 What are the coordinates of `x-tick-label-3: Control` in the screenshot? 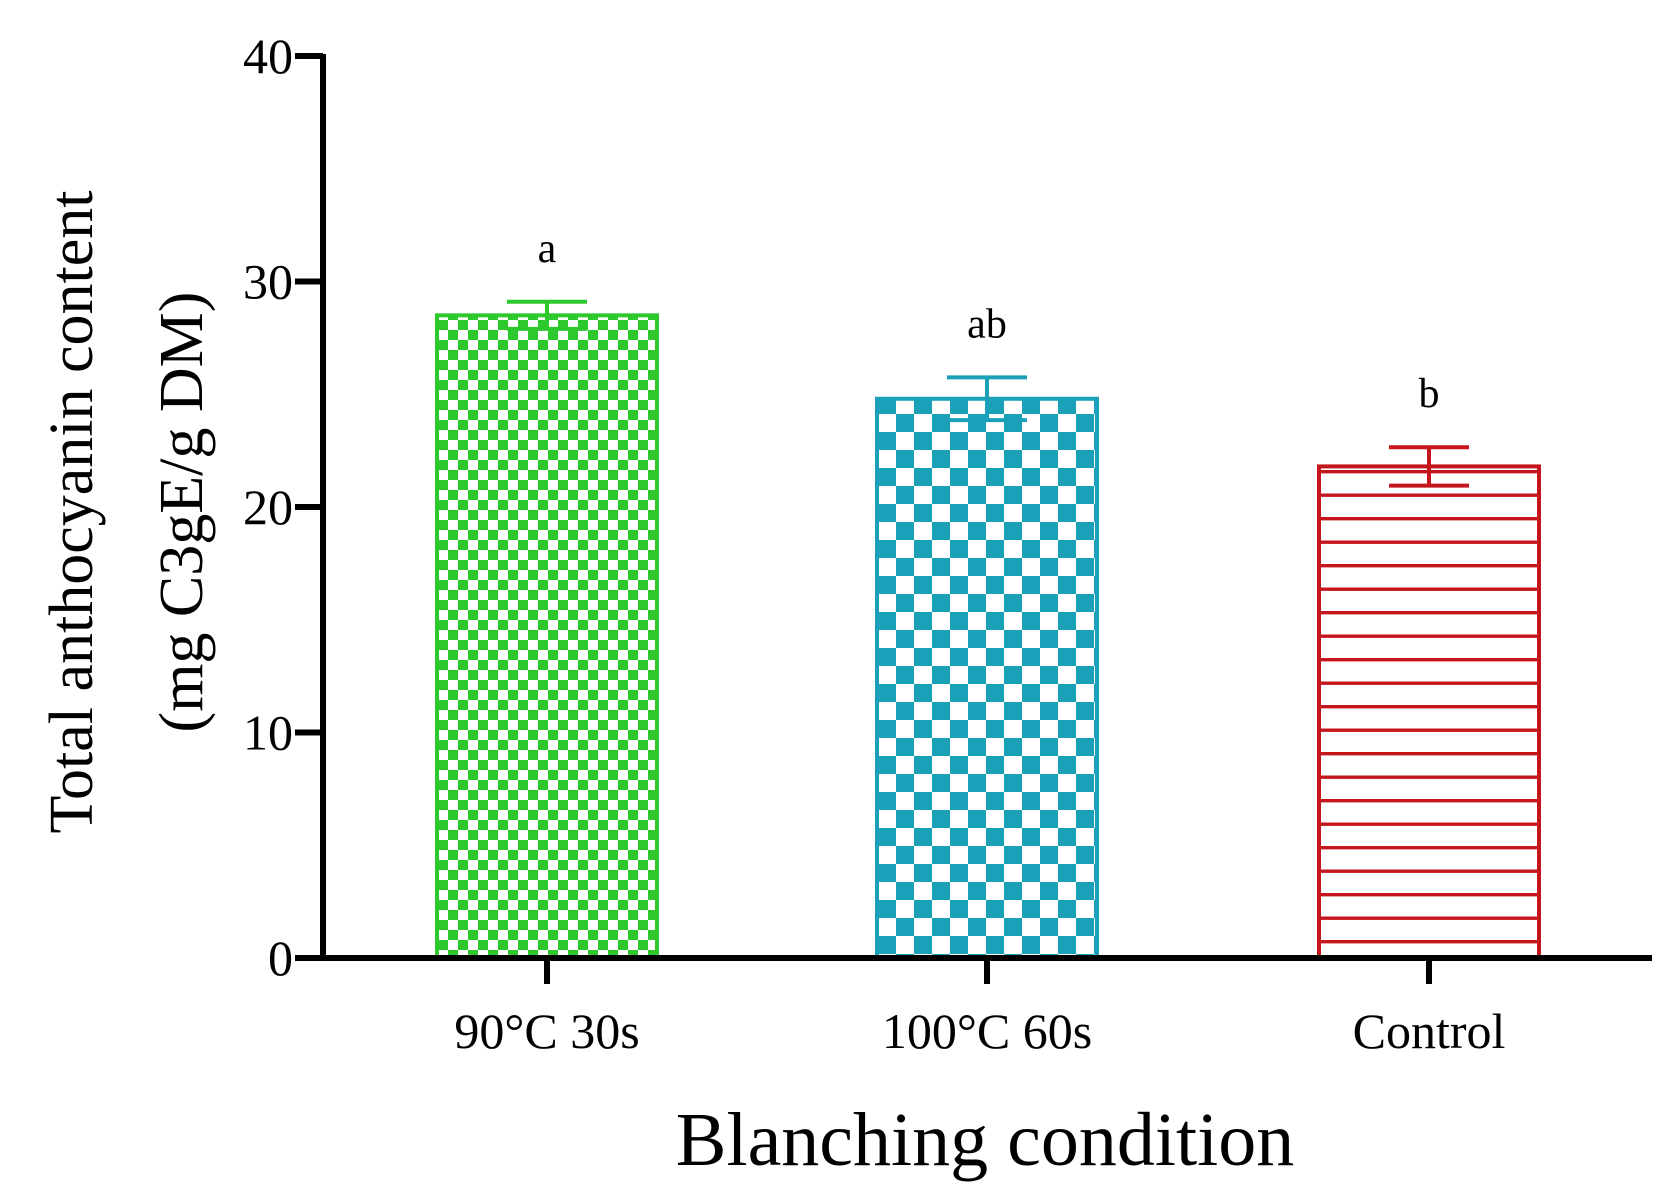 It's located at (1429, 1031).